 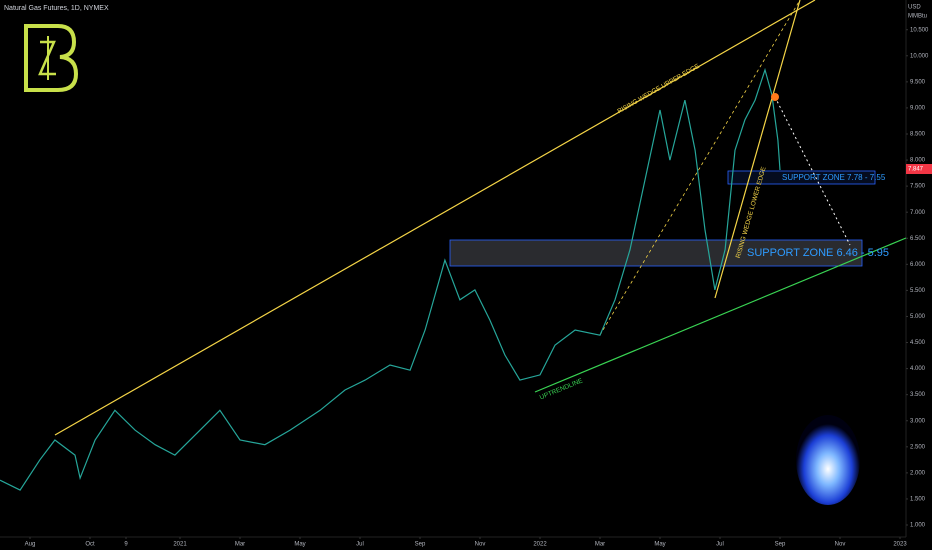 I want to click on x-tick-label: Aug, so click(x=30, y=545).